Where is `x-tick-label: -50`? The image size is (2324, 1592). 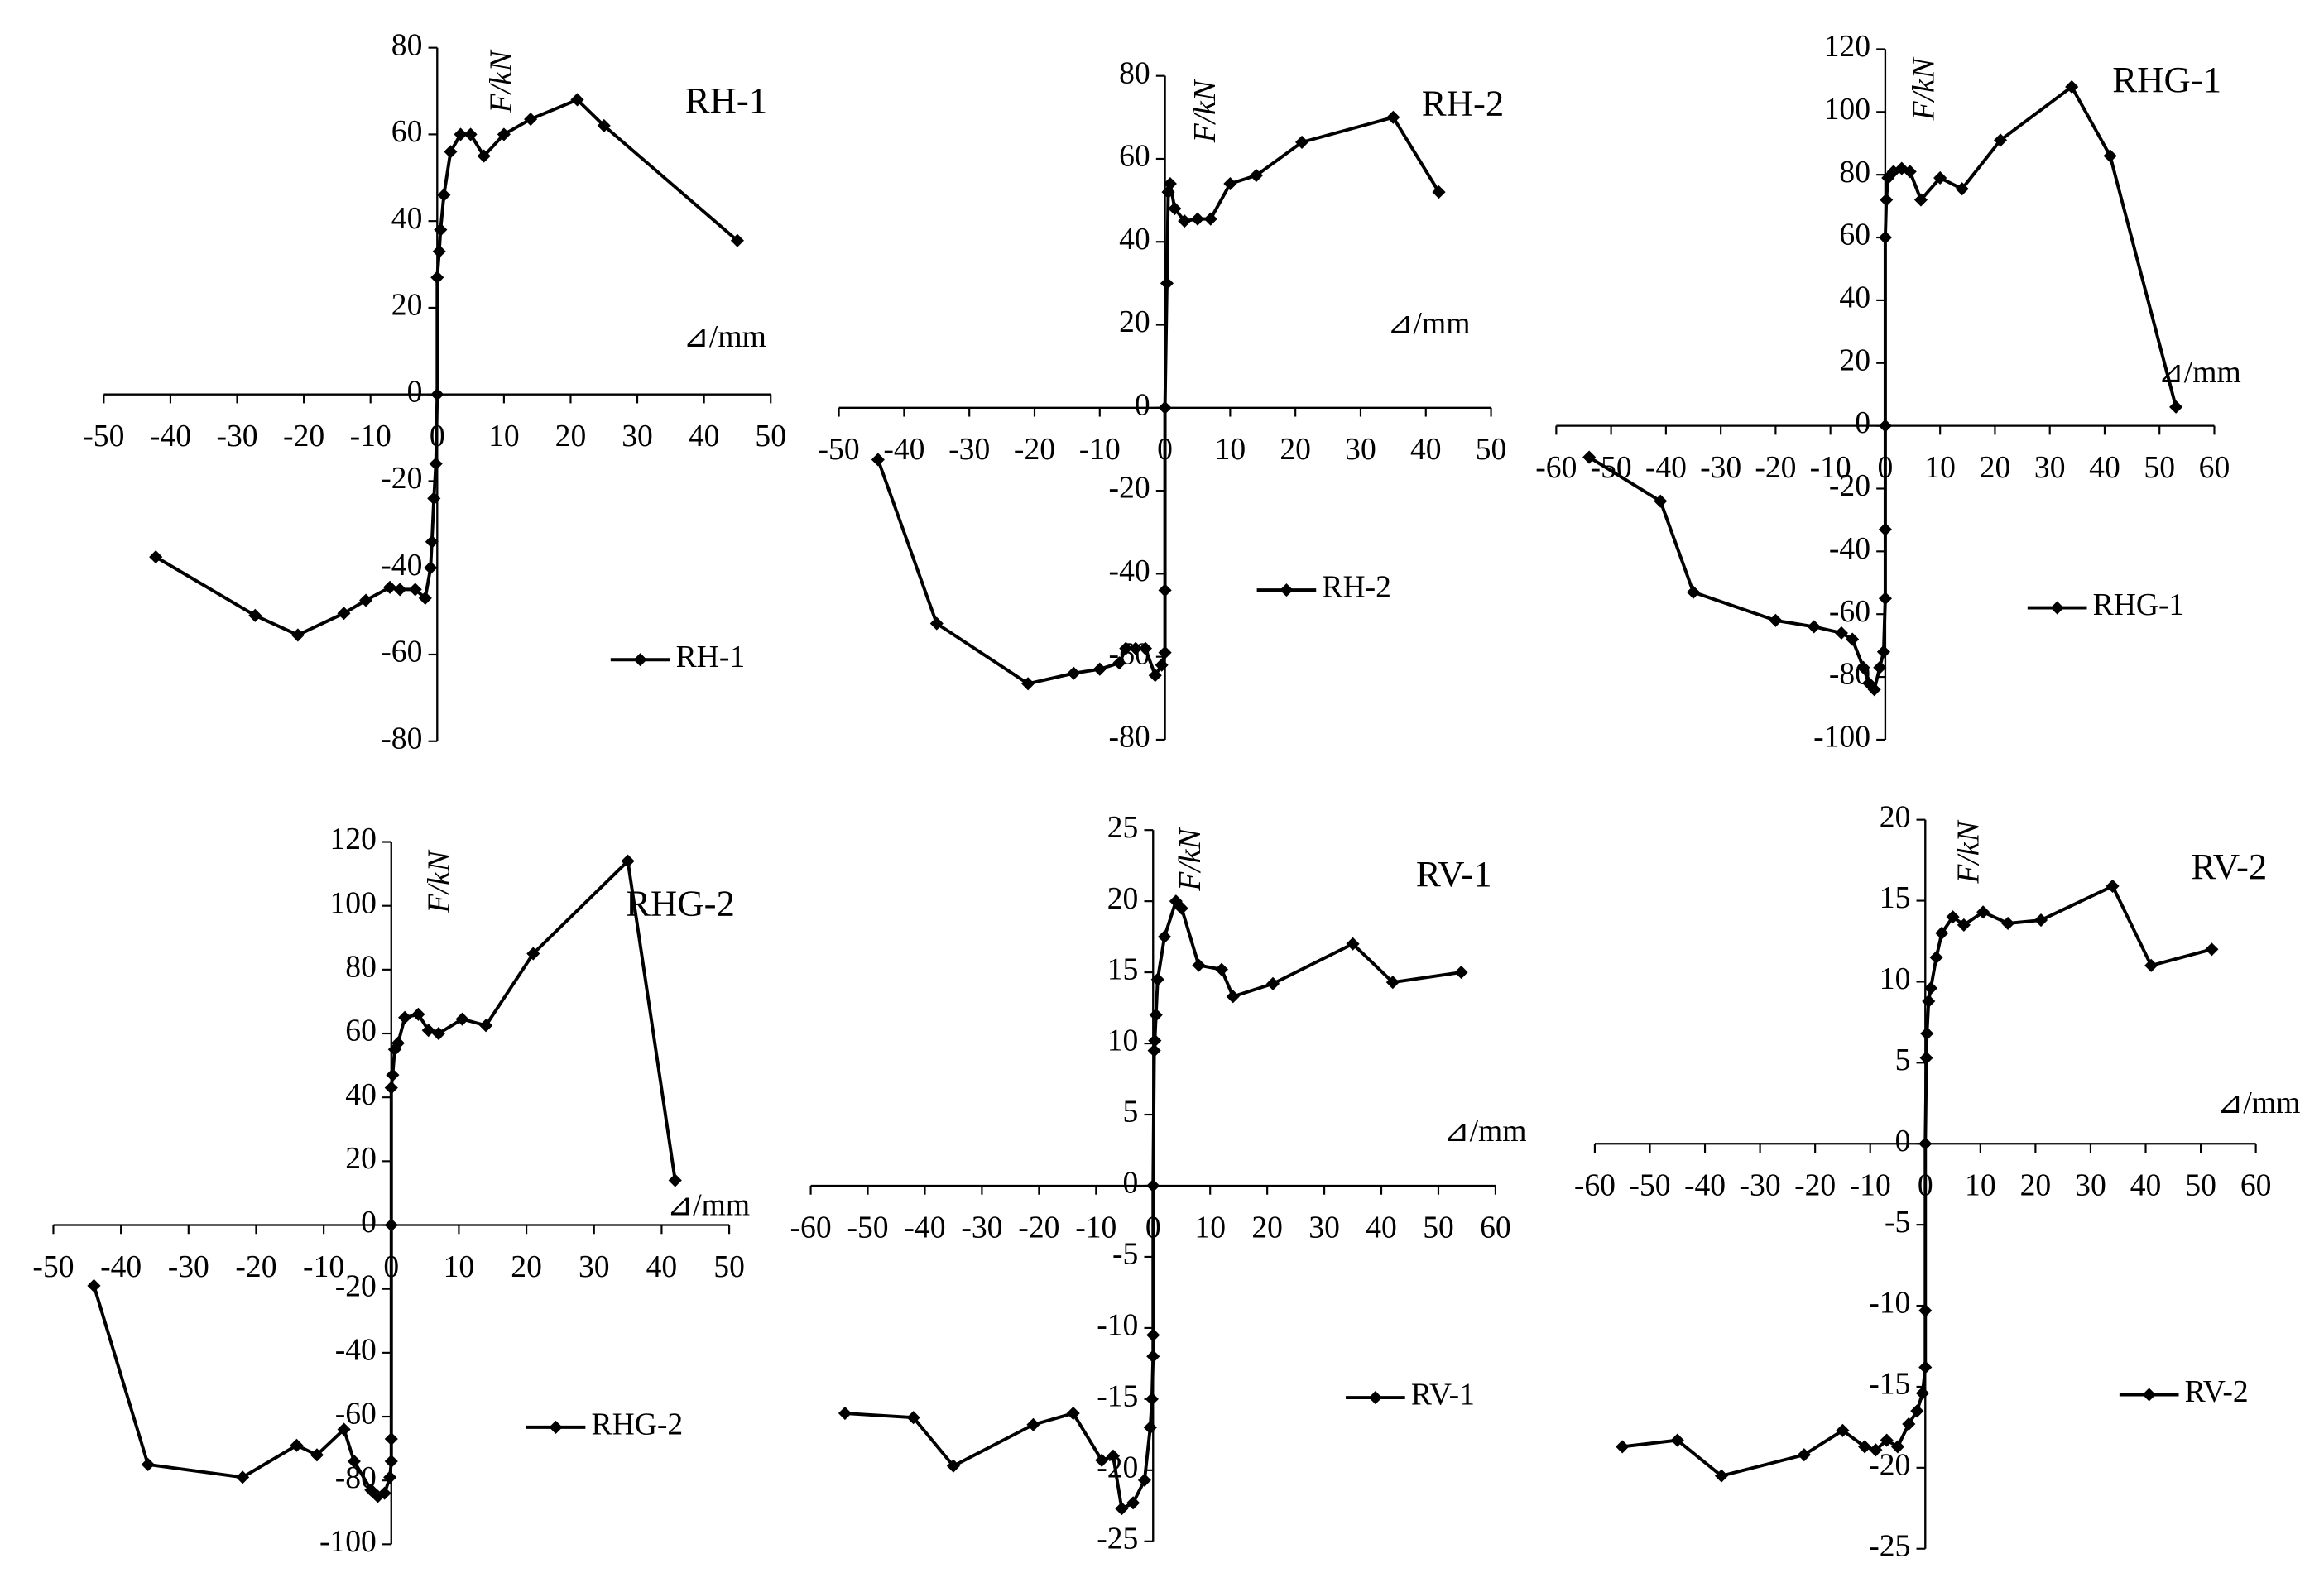 x-tick-label: -50 is located at coordinates (103, 436).